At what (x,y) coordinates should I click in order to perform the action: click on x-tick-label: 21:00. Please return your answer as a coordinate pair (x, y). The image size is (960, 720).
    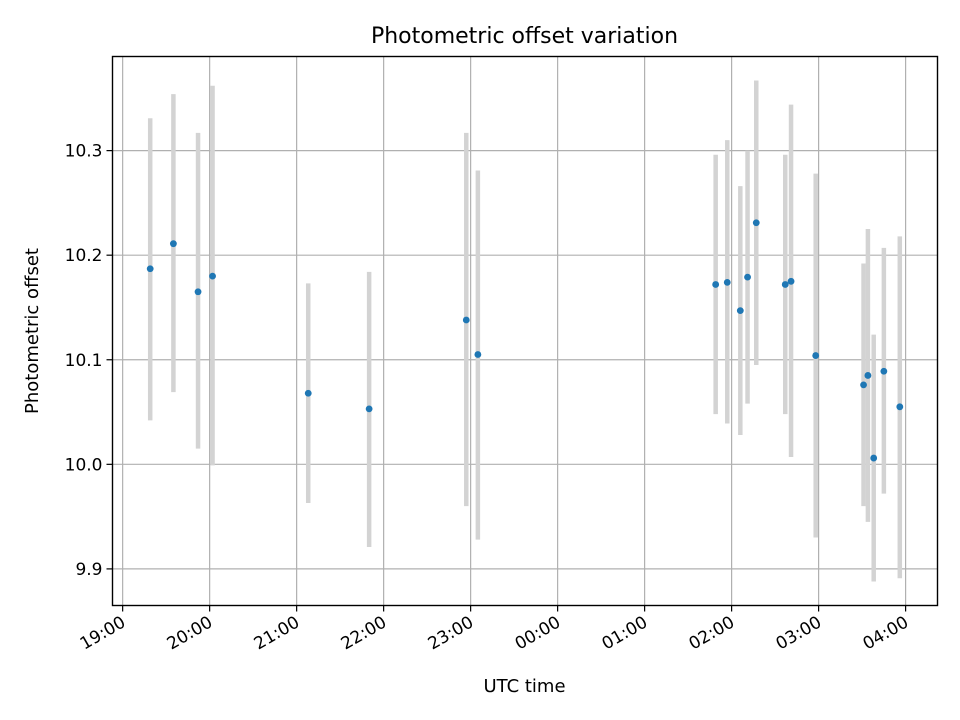
    Looking at the image, I should click on (277, 634).